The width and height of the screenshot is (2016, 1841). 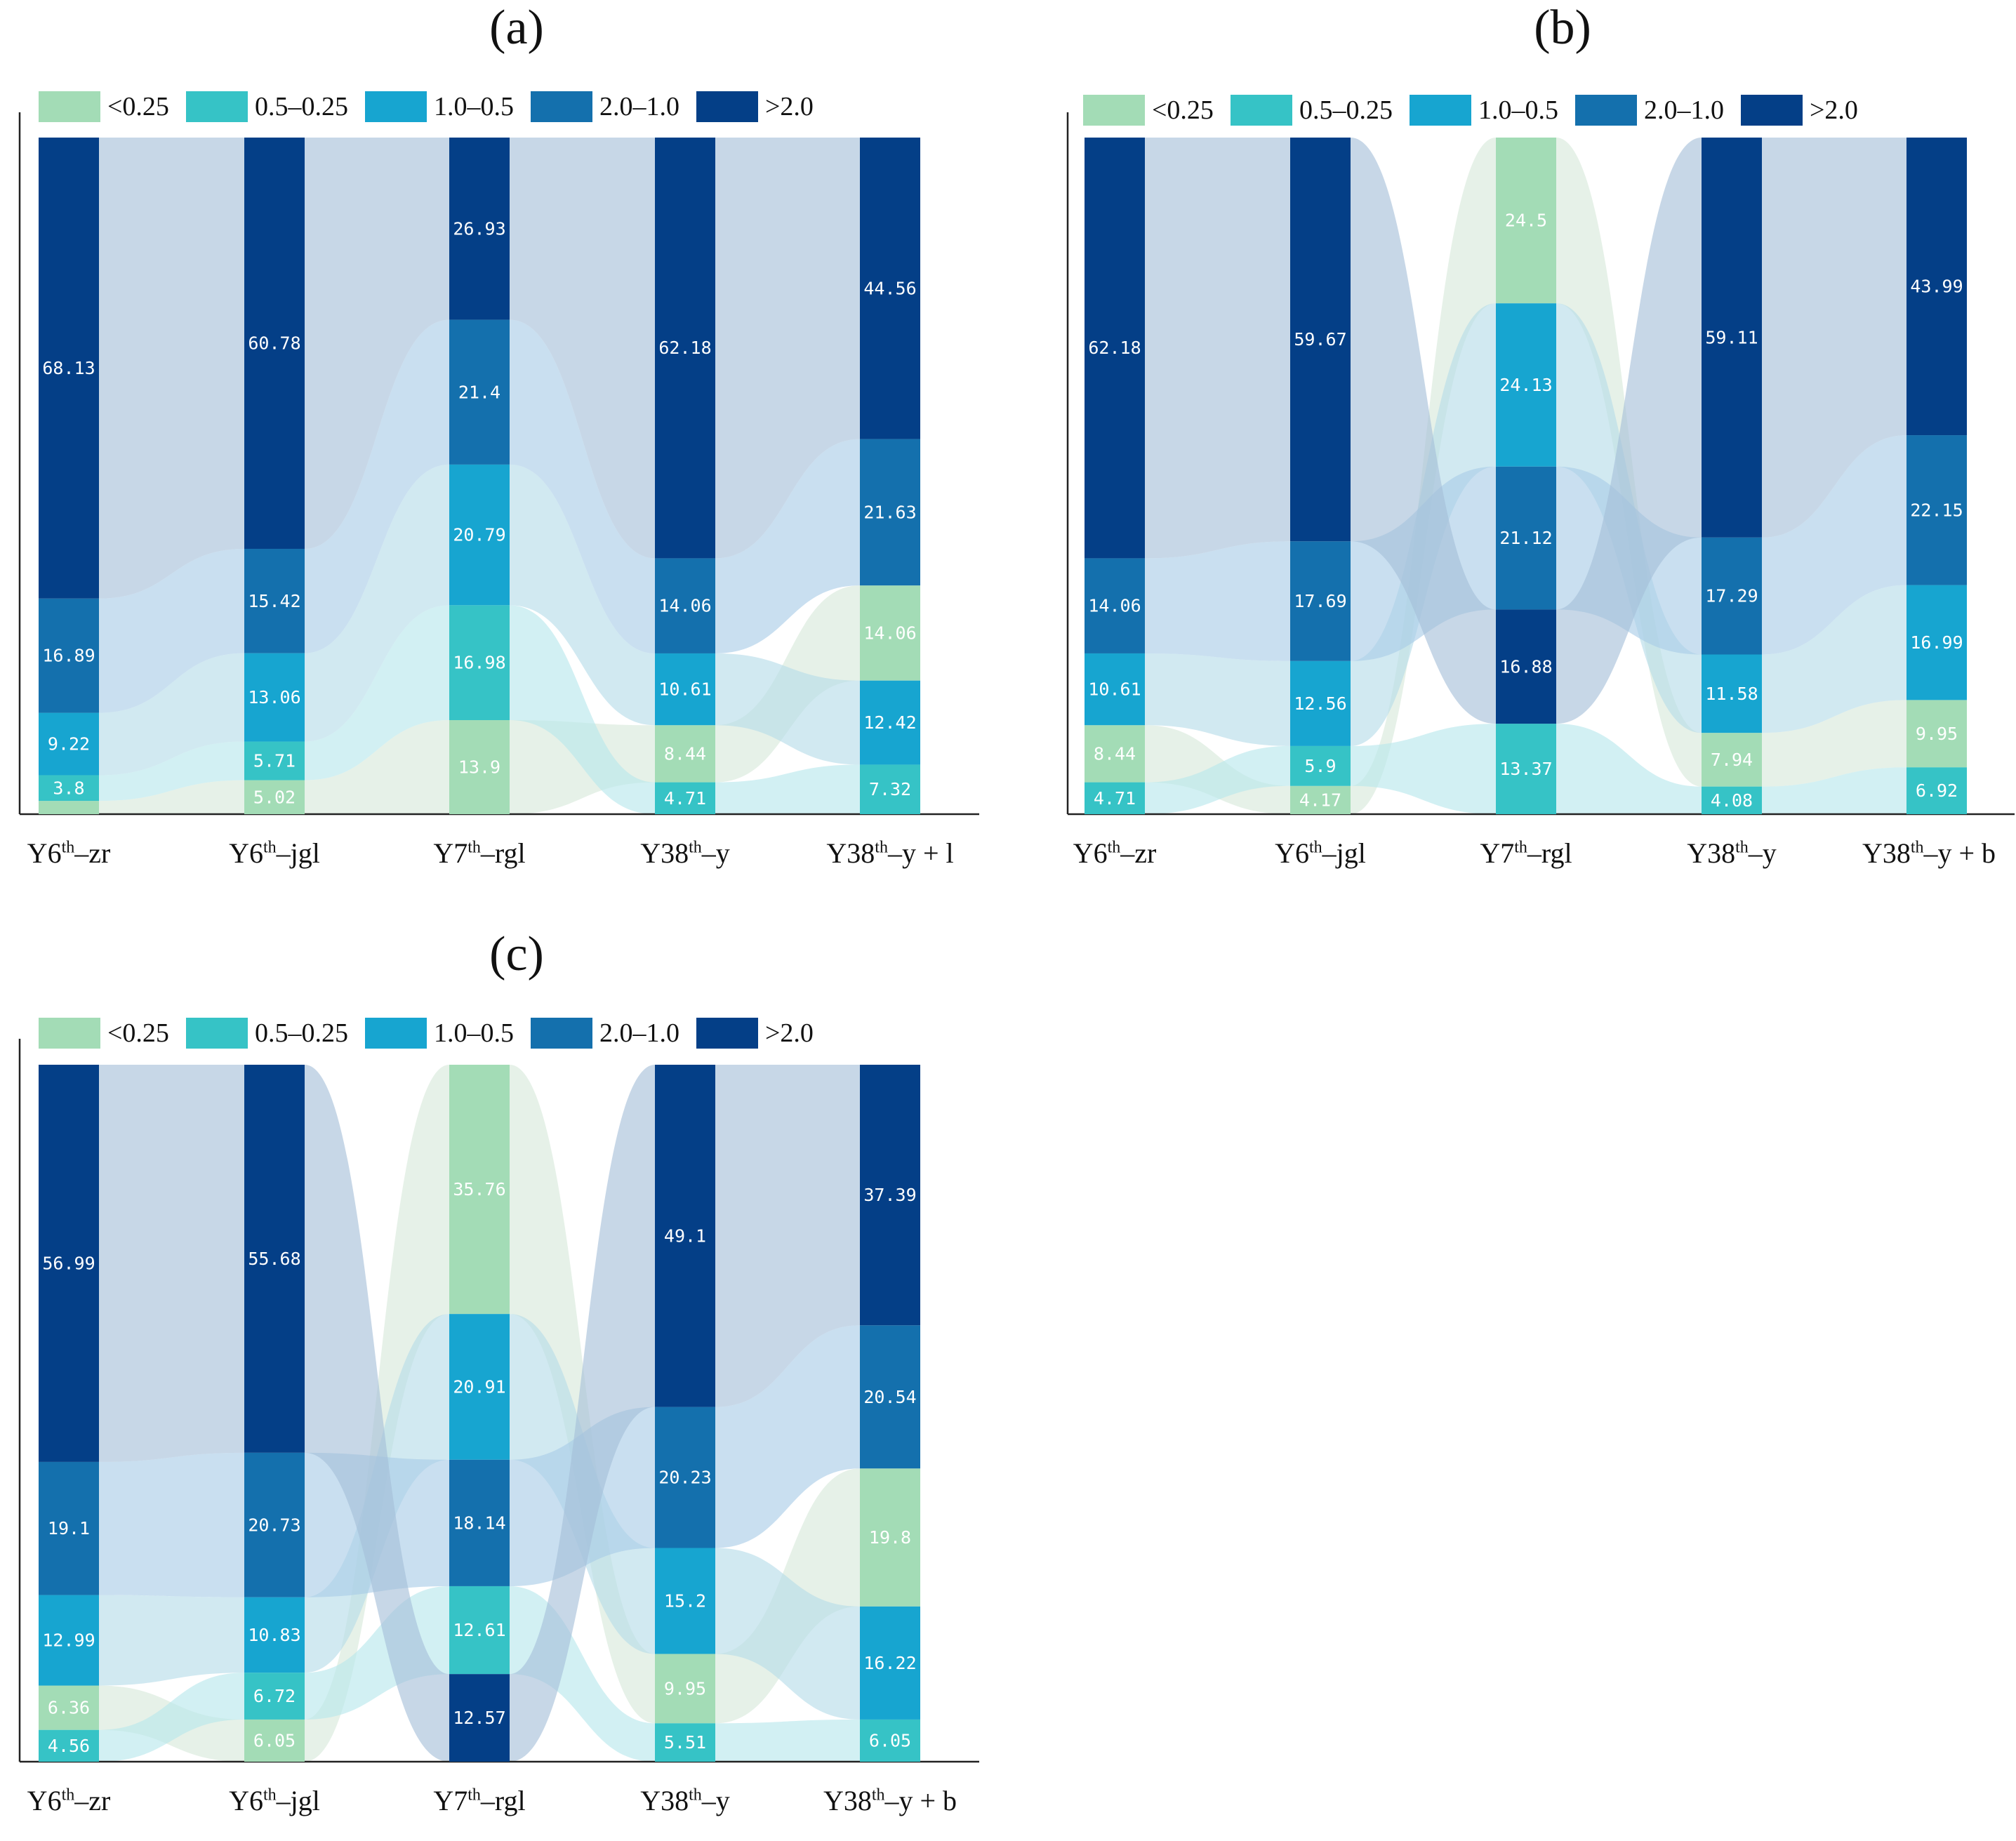 What do you see at coordinates (479, 853) in the screenshot?
I see `x-tick-label: Y7th–rgl` at bounding box center [479, 853].